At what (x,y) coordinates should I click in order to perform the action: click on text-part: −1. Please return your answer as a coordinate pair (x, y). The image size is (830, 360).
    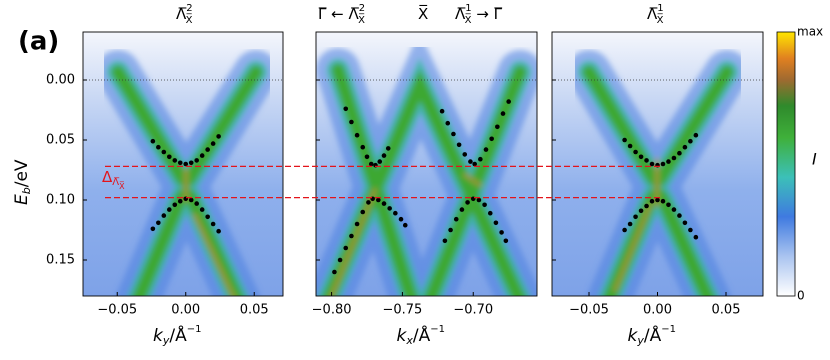
    Looking at the image, I should click on (437, 329).